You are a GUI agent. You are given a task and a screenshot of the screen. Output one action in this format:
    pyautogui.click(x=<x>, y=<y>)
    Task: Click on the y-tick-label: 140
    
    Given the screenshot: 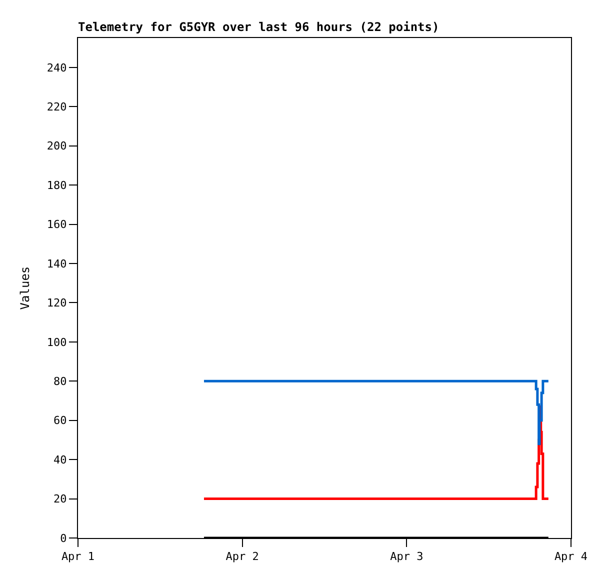 What is the action you would take?
    pyautogui.click(x=56, y=263)
    